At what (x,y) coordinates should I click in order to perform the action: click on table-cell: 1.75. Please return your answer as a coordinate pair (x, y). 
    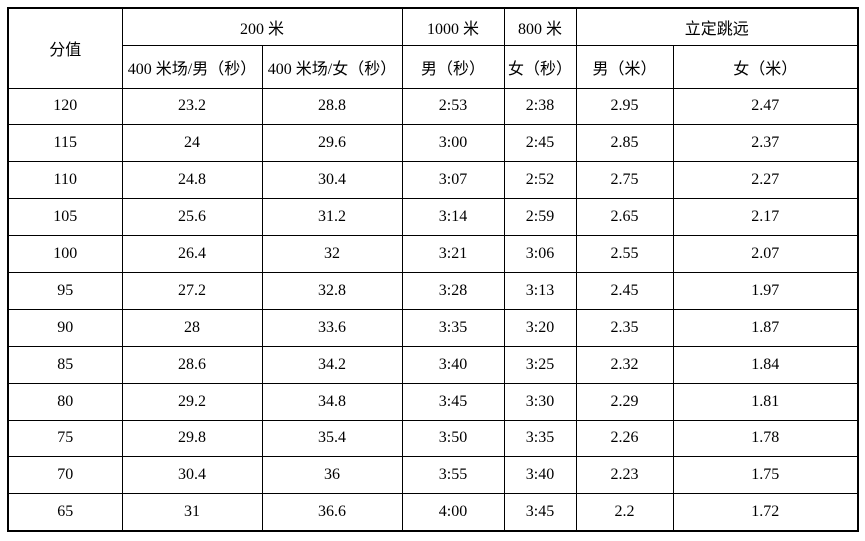
    Looking at the image, I should click on (765, 475).